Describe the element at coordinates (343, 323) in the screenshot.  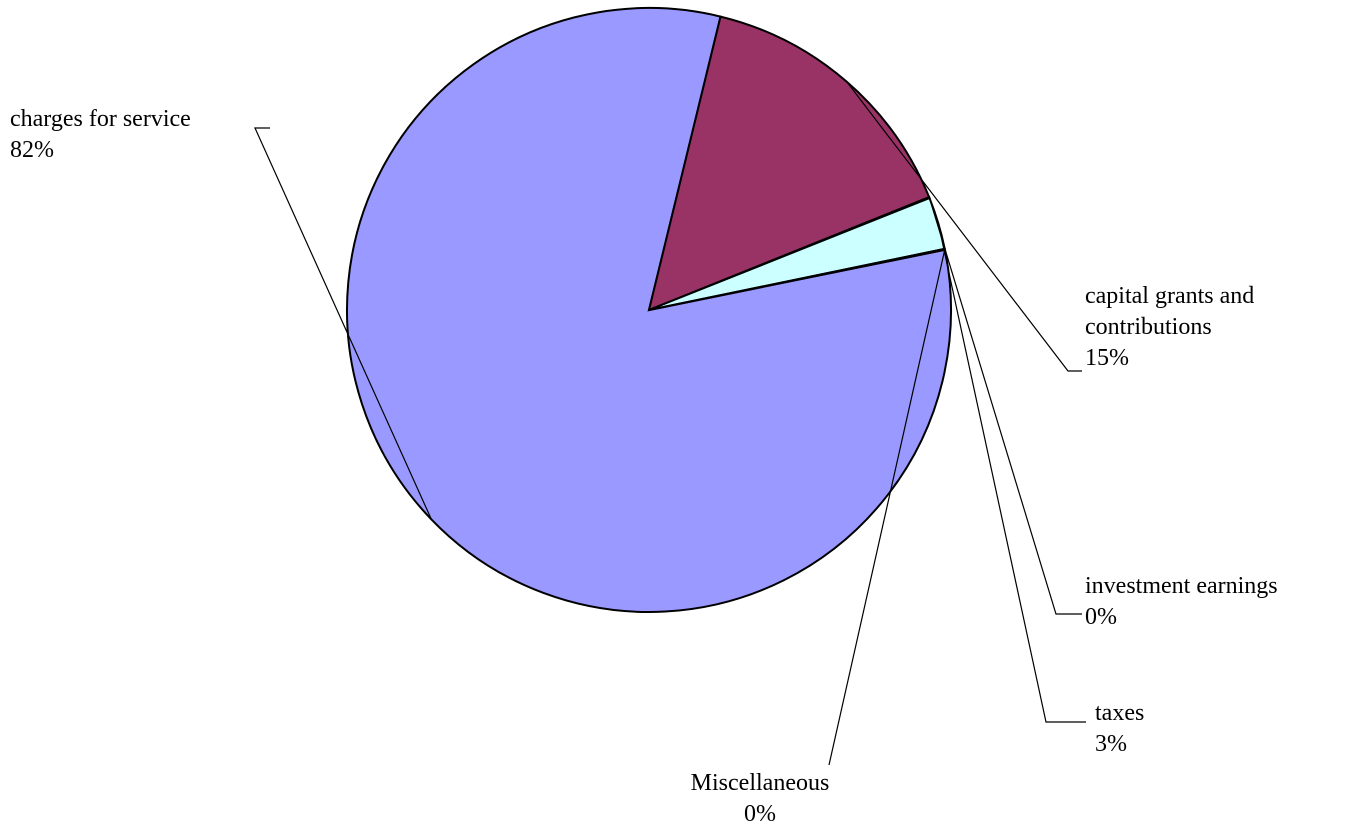
I see `leader-line-charges-for-service` at that location.